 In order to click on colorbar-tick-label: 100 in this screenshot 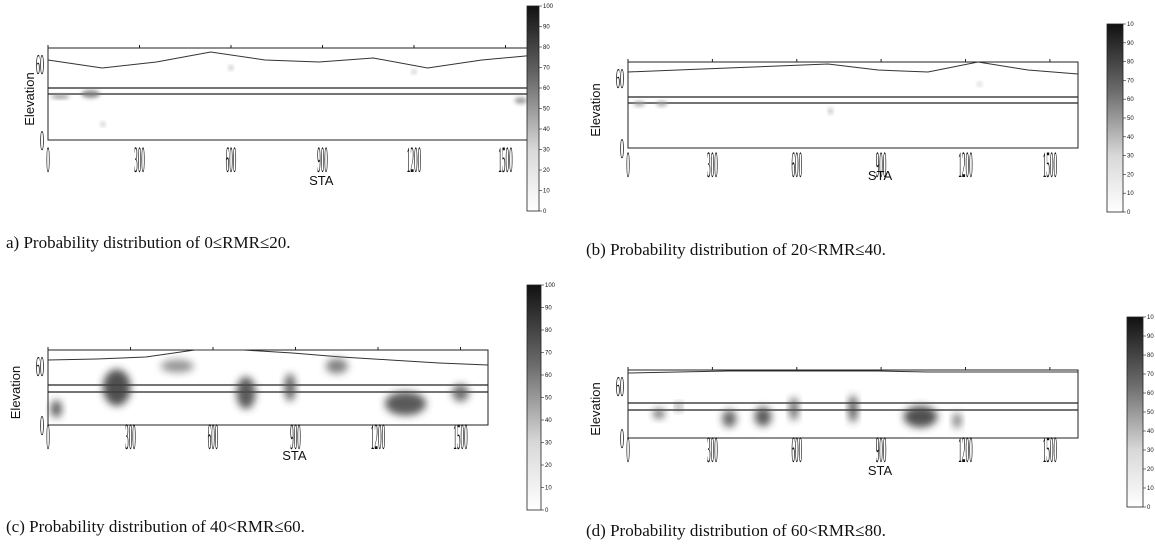, I will do `click(548, 7)`.